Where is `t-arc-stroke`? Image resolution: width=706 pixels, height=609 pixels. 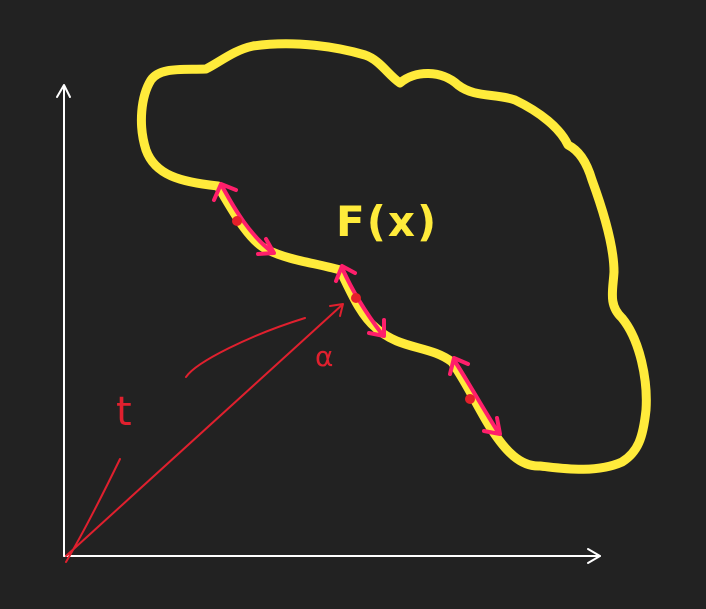 t-arc-stroke is located at coordinates (245, 347).